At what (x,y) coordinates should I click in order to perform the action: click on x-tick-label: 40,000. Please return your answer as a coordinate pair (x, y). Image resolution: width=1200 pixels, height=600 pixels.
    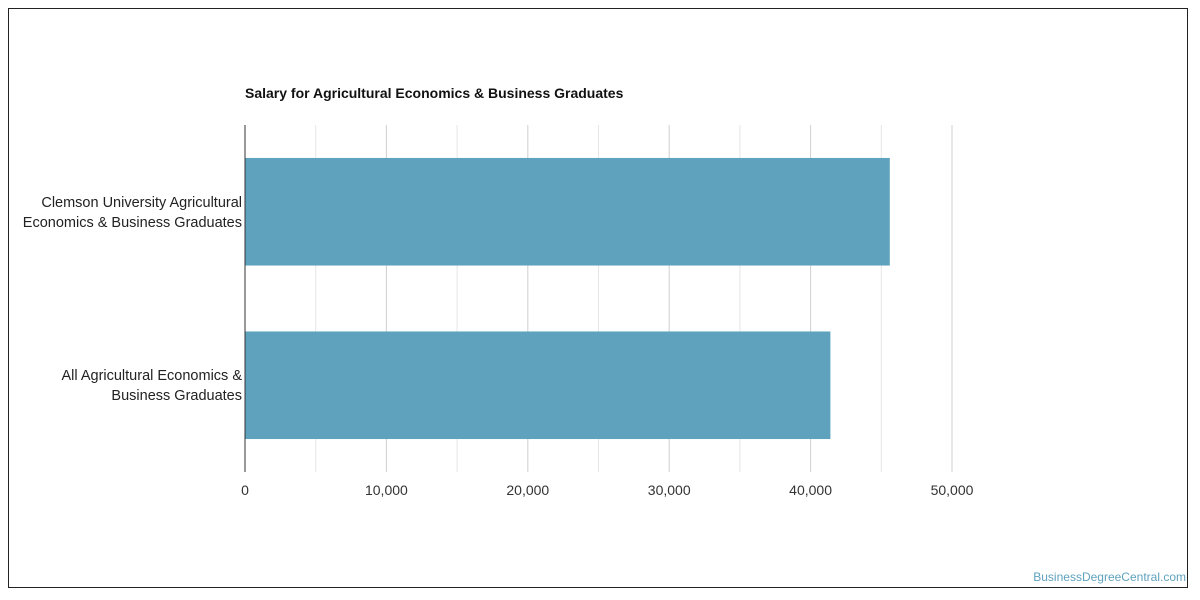
    Looking at the image, I should click on (810, 490).